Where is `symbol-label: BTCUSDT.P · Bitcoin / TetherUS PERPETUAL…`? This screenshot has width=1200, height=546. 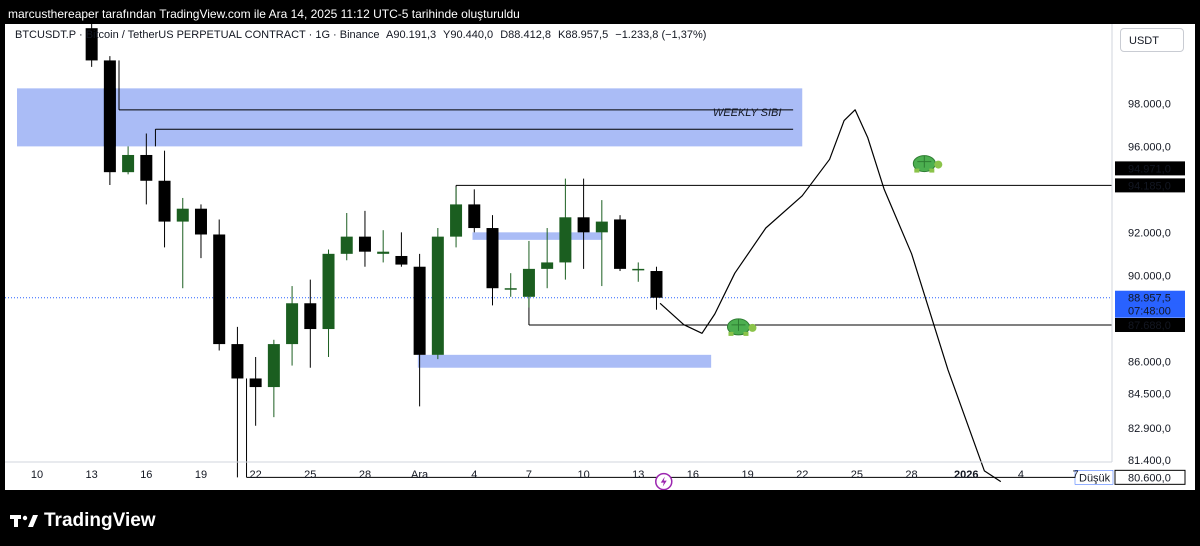
symbol-label: BTCUSDT.P · Bitcoin / TetherUS PERPETUAL… is located at coordinates (197, 35).